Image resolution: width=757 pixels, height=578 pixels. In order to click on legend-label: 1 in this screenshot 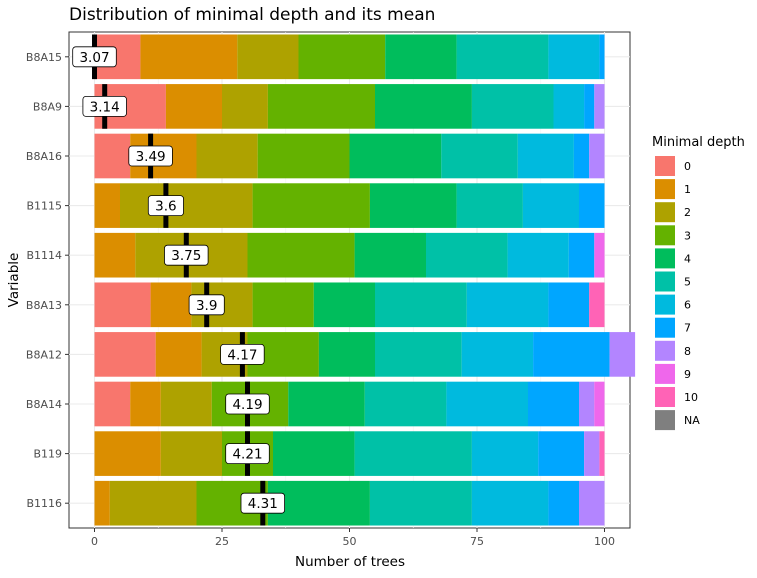, I will do `click(687, 189)`.